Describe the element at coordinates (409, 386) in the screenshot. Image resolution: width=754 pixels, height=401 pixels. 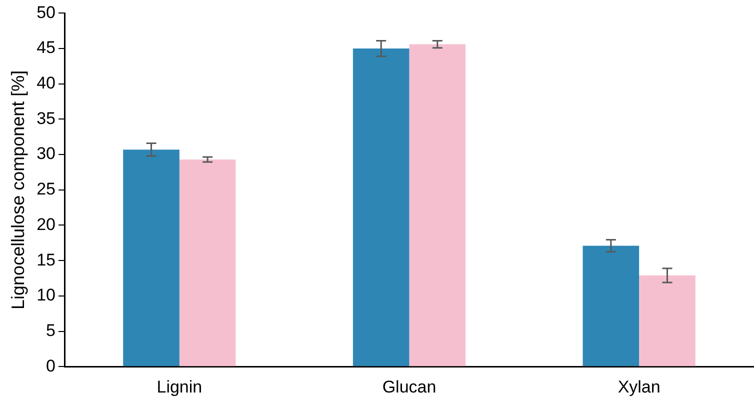
I see `x-tick-label: Glucan` at that location.